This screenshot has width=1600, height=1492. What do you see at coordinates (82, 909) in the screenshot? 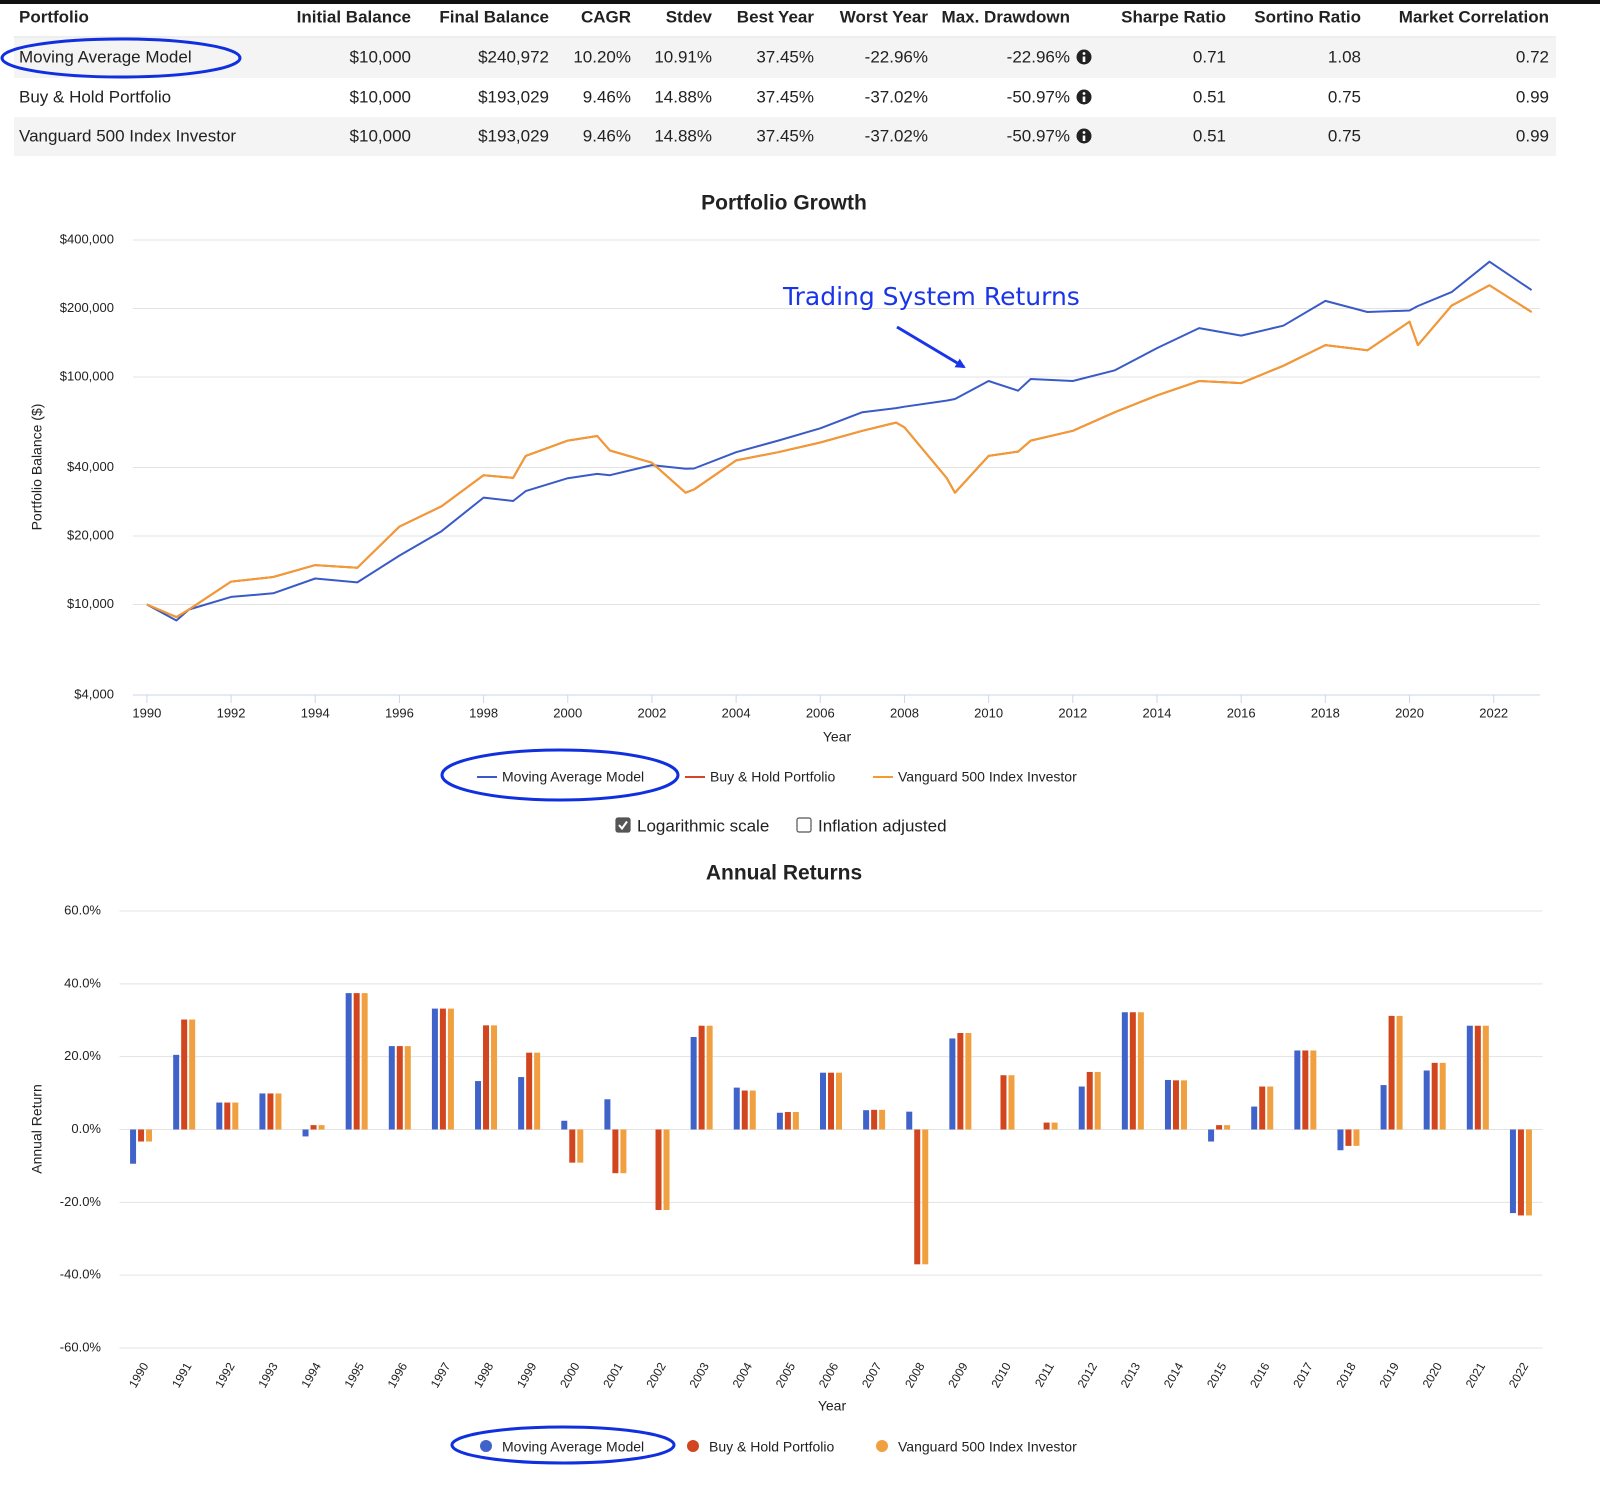
I see `y-tick-label: 60.0%` at bounding box center [82, 909].